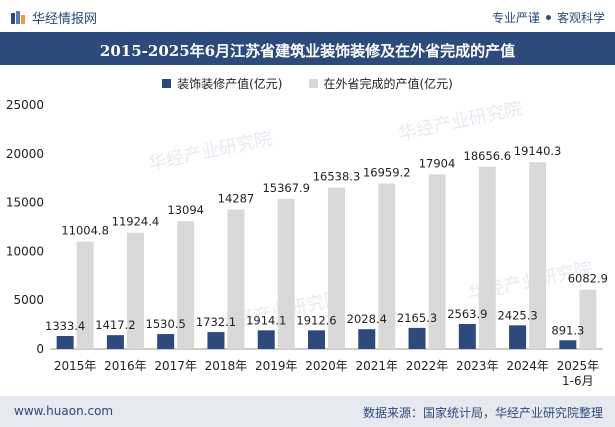  Describe the element at coordinates (40, 349) in the screenshot. I see `y-tick-label: 0` at that location.